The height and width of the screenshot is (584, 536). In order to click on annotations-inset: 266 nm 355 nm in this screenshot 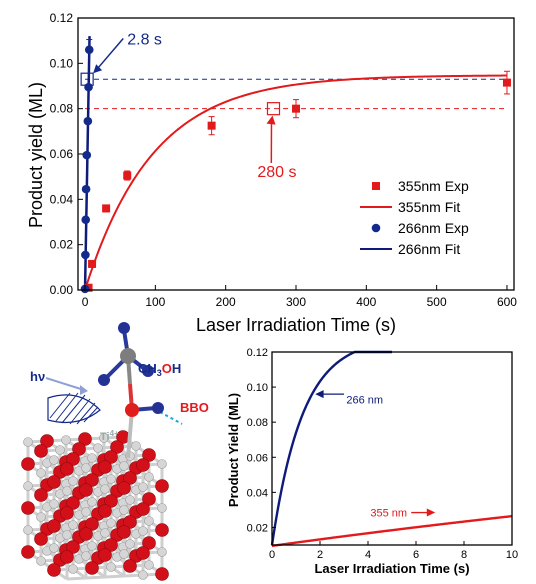, I will do `click(375, 455)`.